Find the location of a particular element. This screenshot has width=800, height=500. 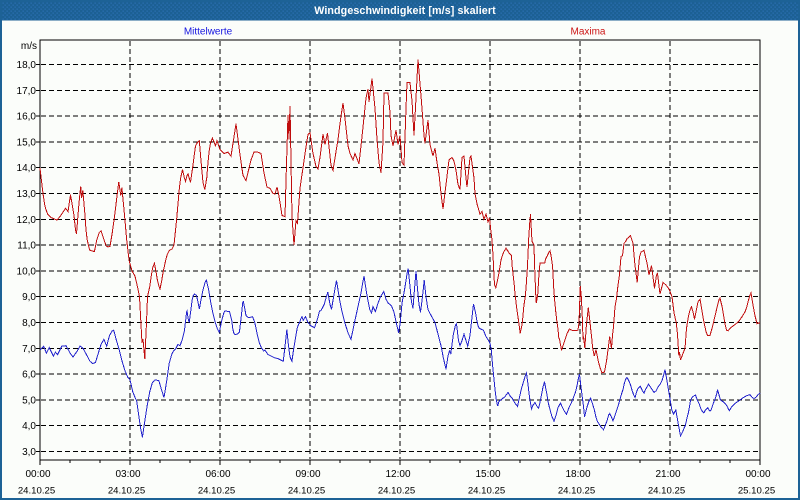

svg-text: 13,0 is located at coordinates (27, 194).